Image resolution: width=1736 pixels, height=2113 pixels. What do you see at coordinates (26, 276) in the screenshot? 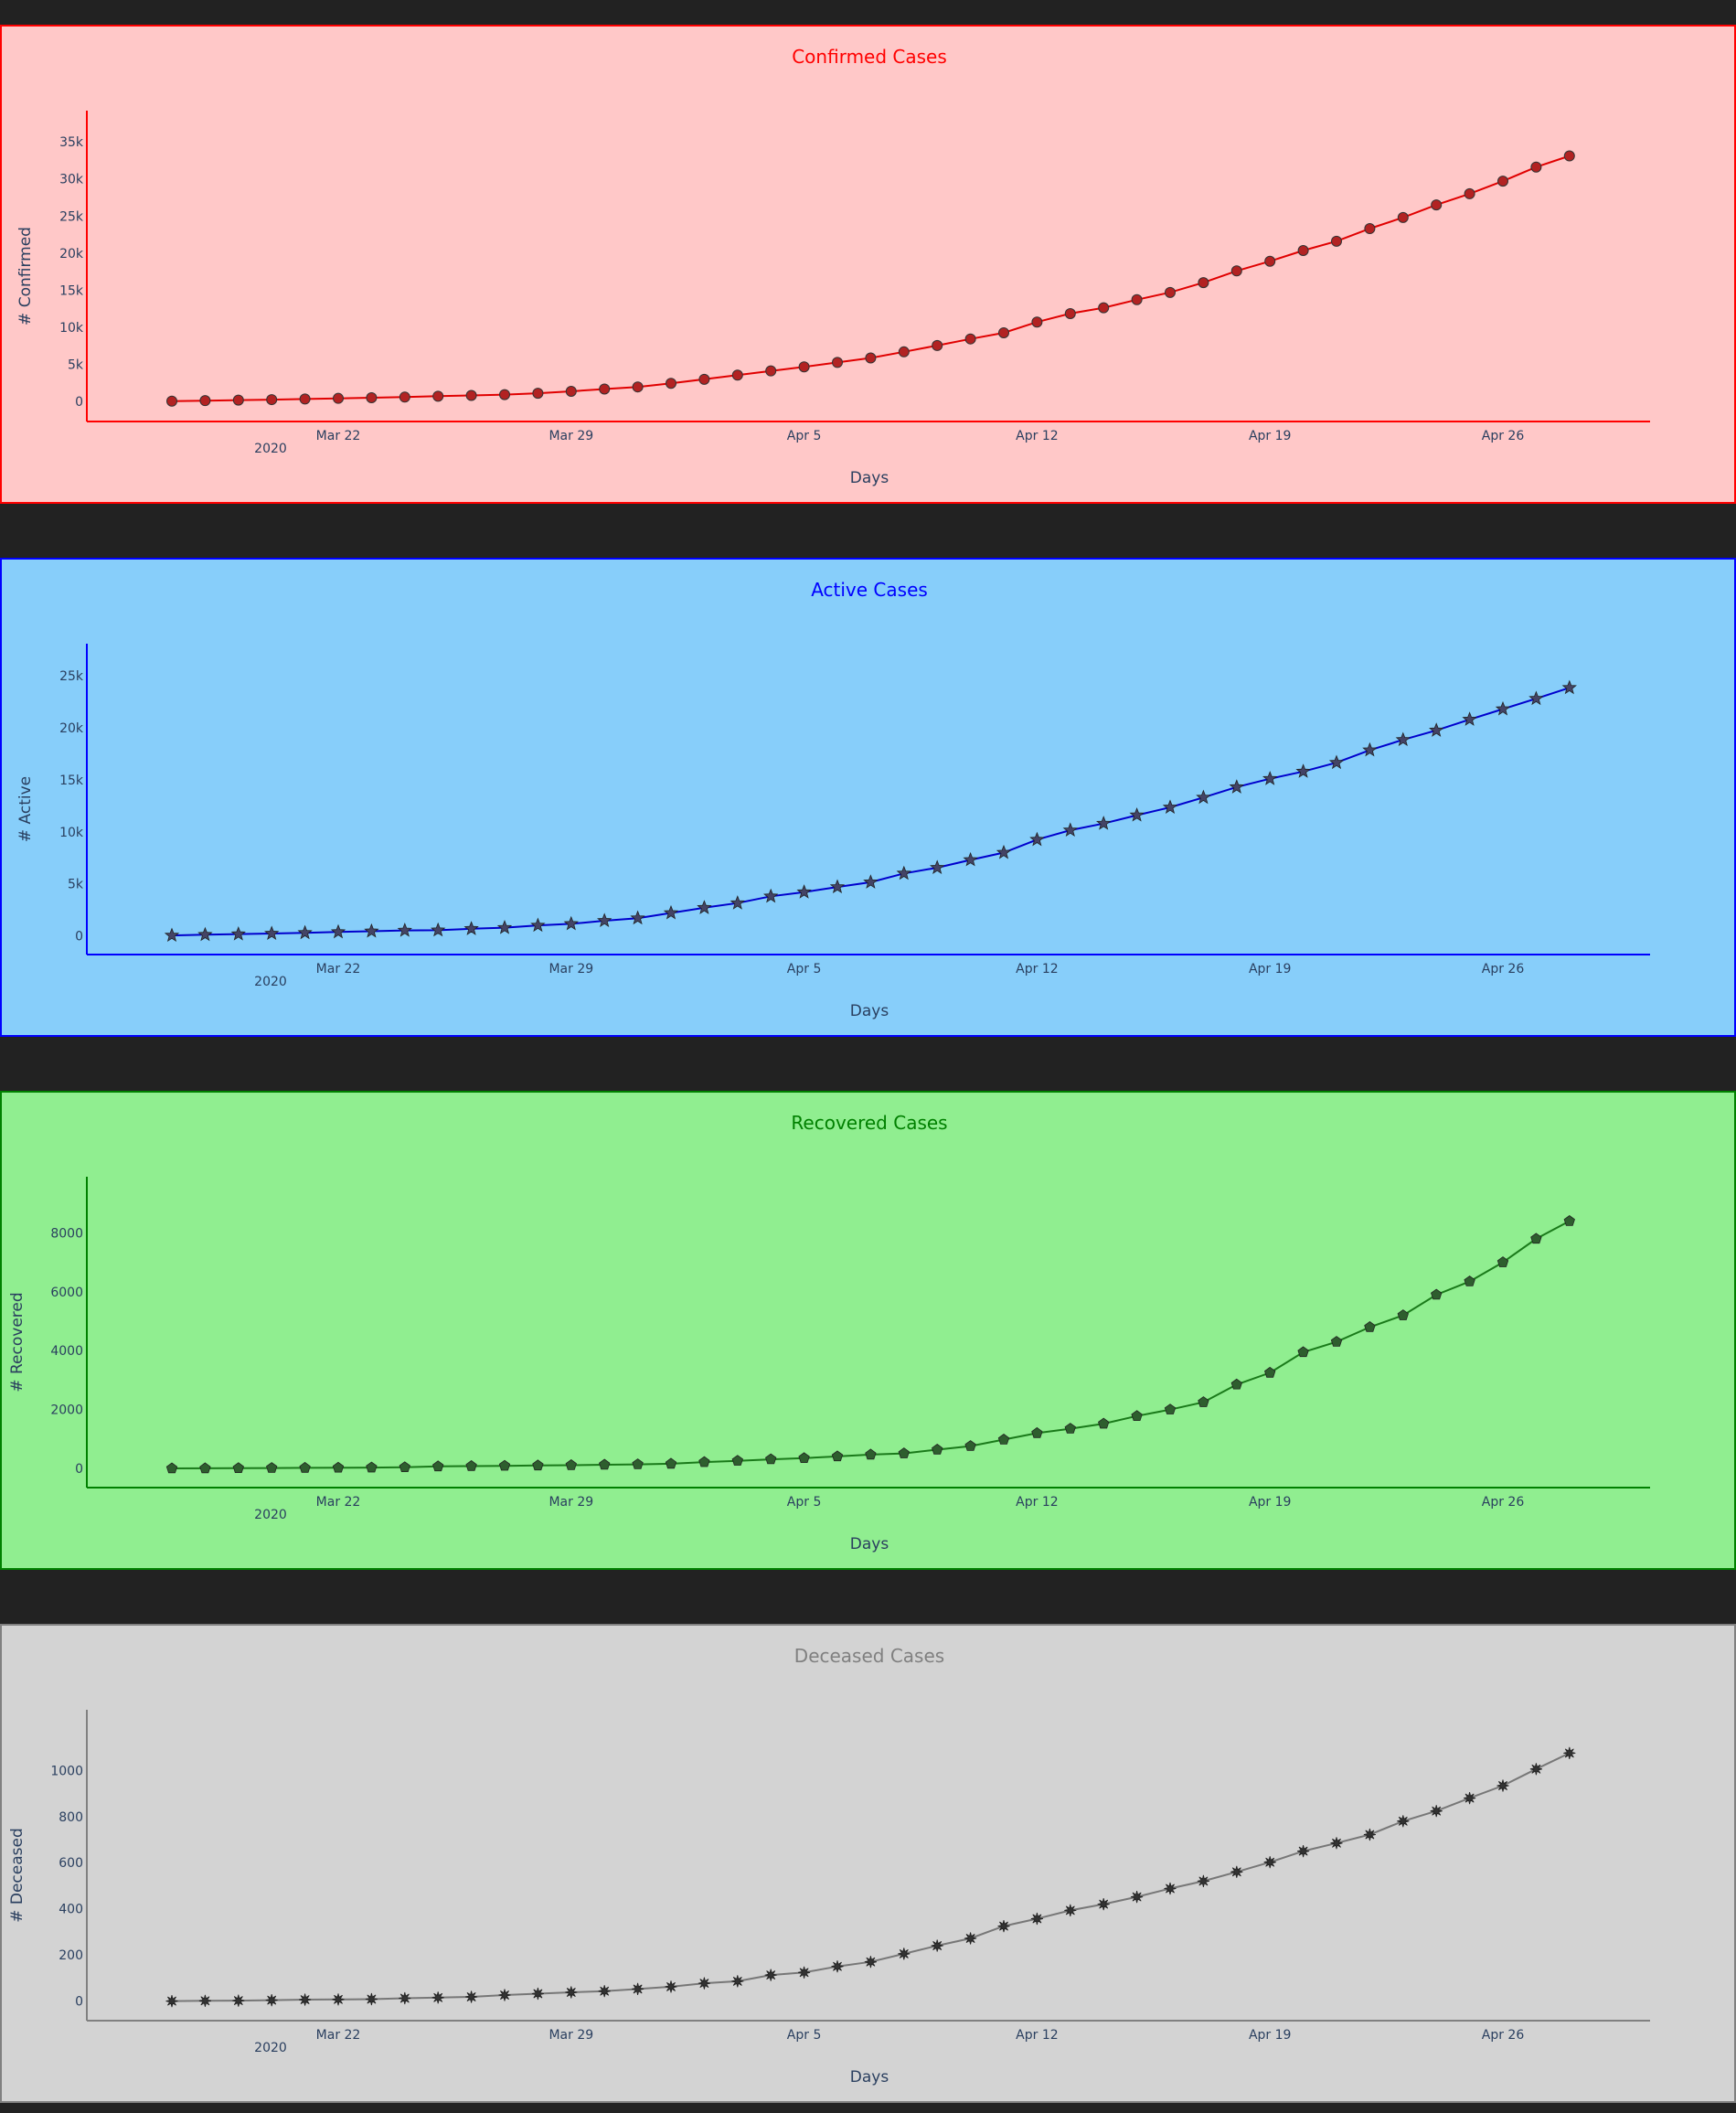
I see `confirmed-y-axis-label: # Confirmed` at bounding box center [26, 276].